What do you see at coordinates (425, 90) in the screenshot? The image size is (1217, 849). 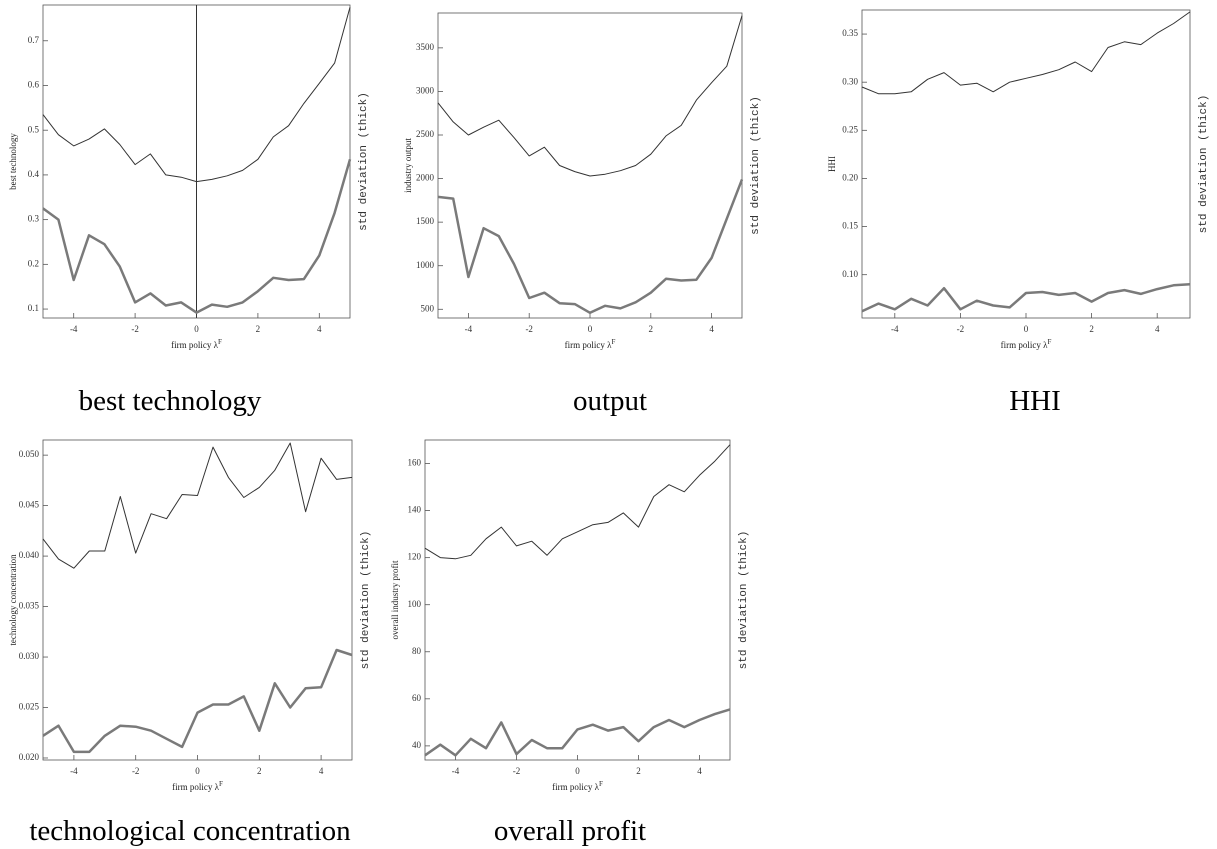 I see `y-tick-label: 3000` at bounding box center [425, 90].